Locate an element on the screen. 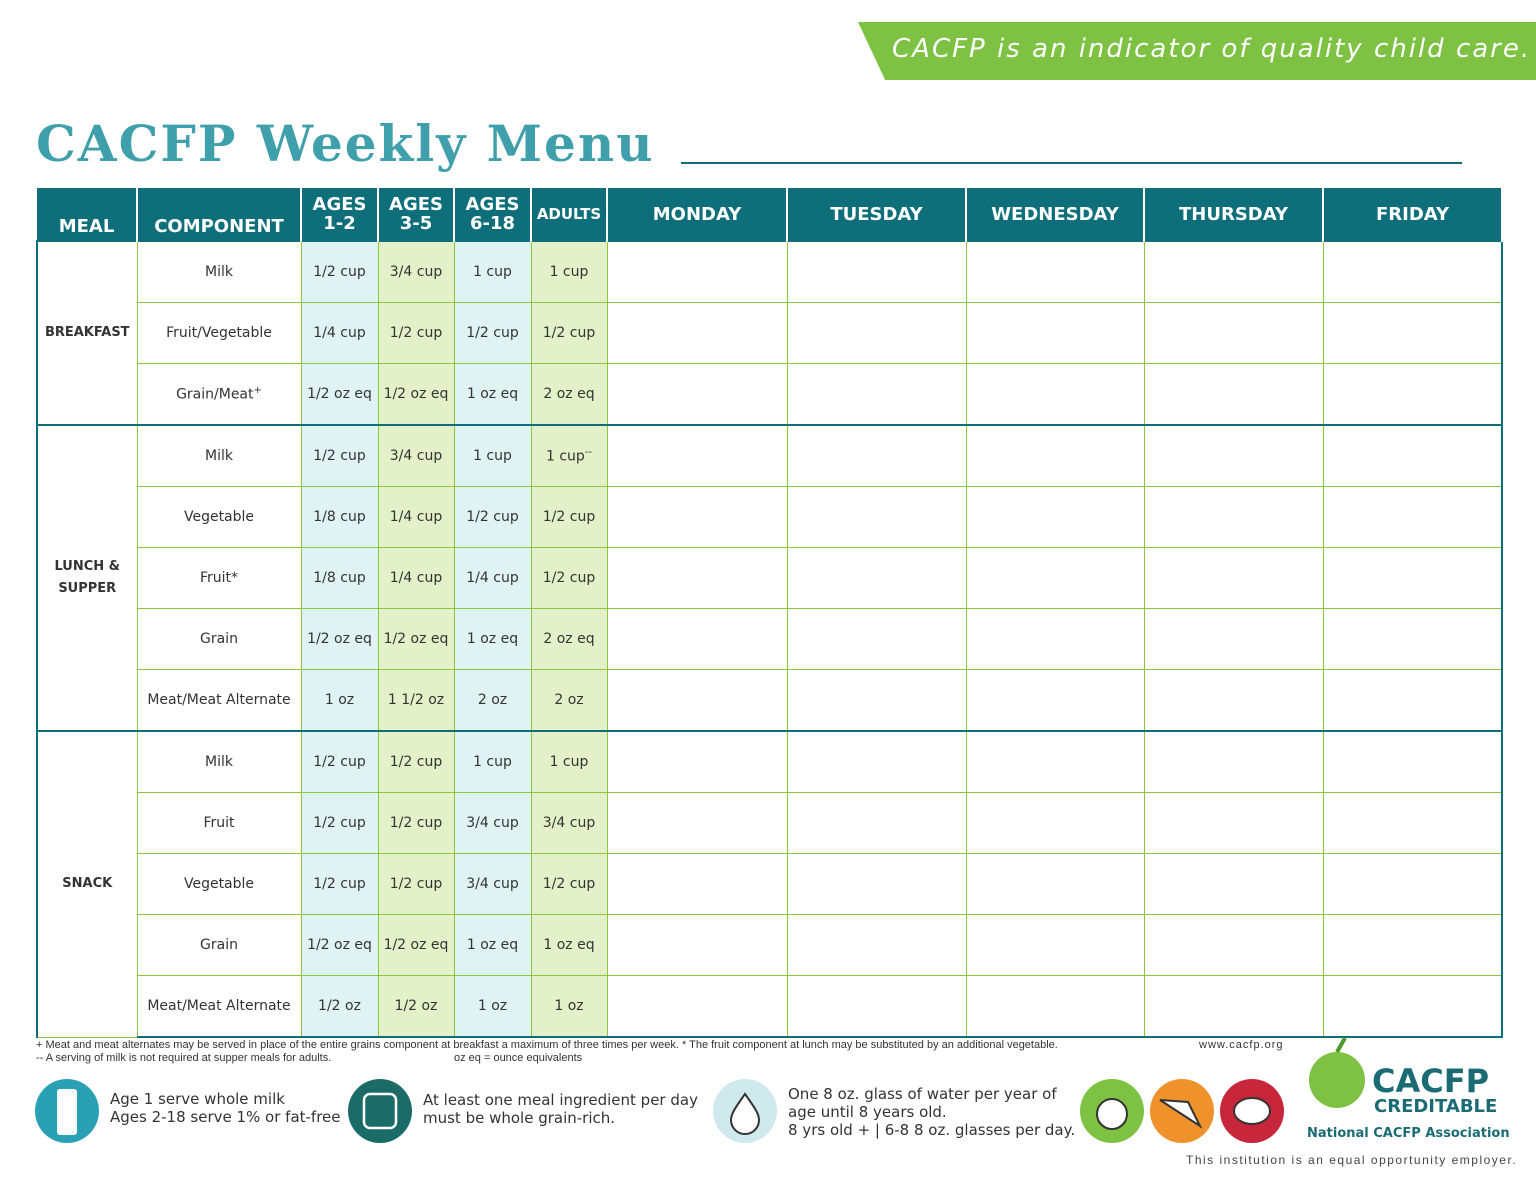  carrot-icon is located at coordinates (1182, 1111).